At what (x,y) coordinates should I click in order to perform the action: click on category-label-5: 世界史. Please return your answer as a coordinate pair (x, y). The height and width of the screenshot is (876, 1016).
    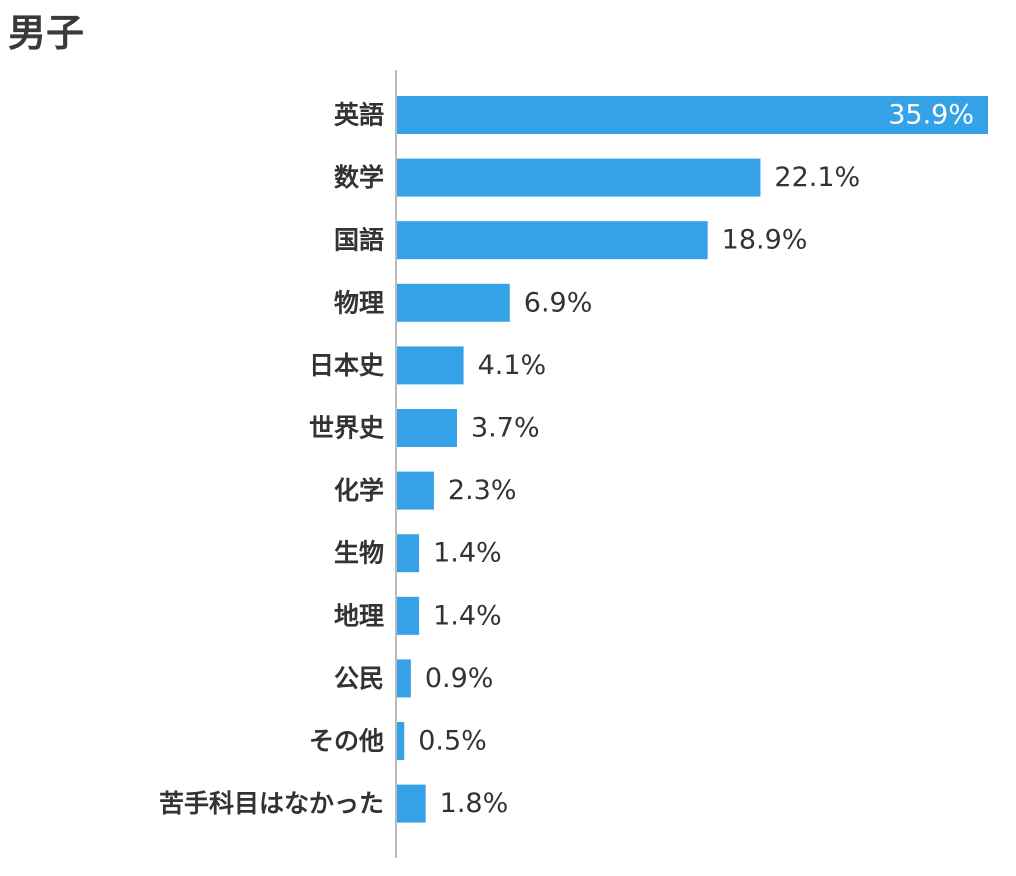
    Looking at the image, I should click on (347, 428).